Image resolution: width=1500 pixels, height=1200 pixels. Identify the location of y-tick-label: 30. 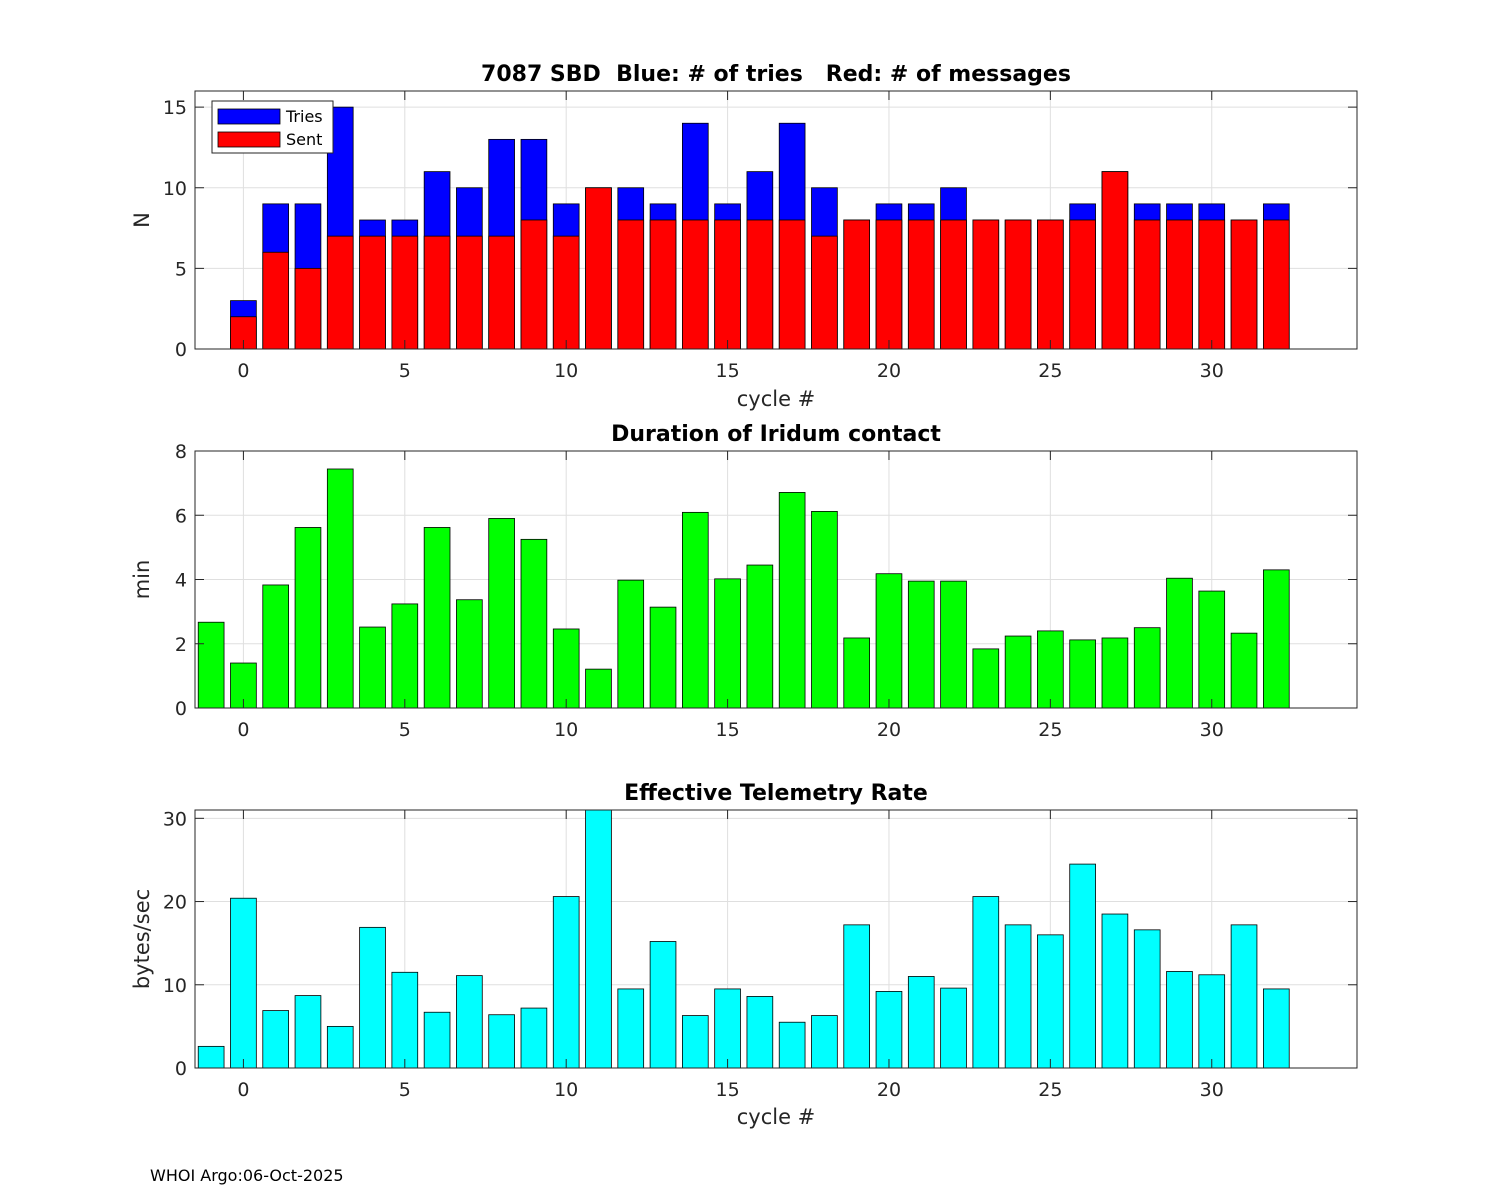
(175, 819).